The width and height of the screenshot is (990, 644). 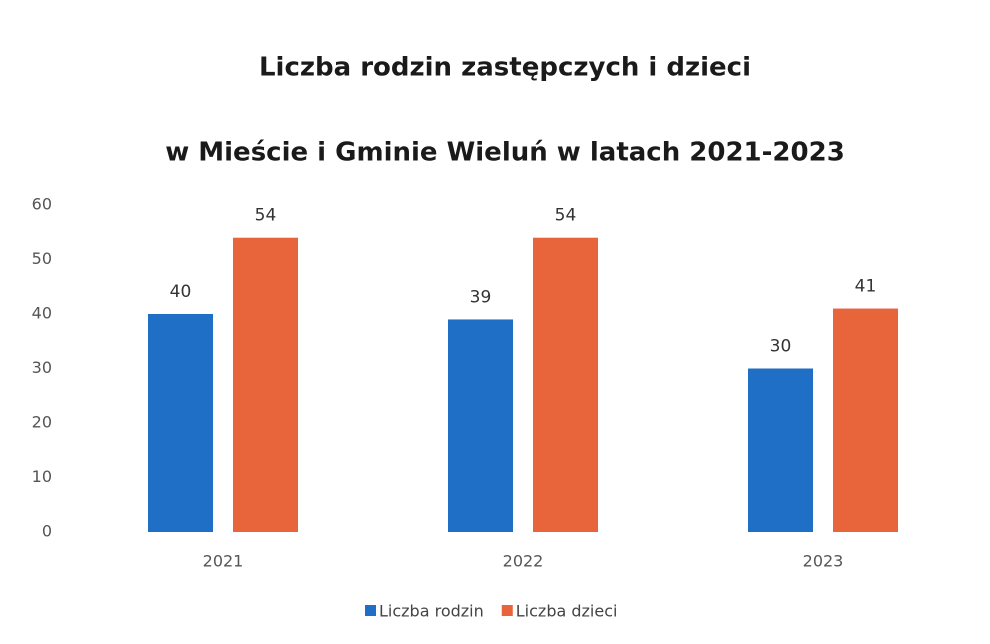 I want to click on data-label: 30, so click(x=781, y=347).